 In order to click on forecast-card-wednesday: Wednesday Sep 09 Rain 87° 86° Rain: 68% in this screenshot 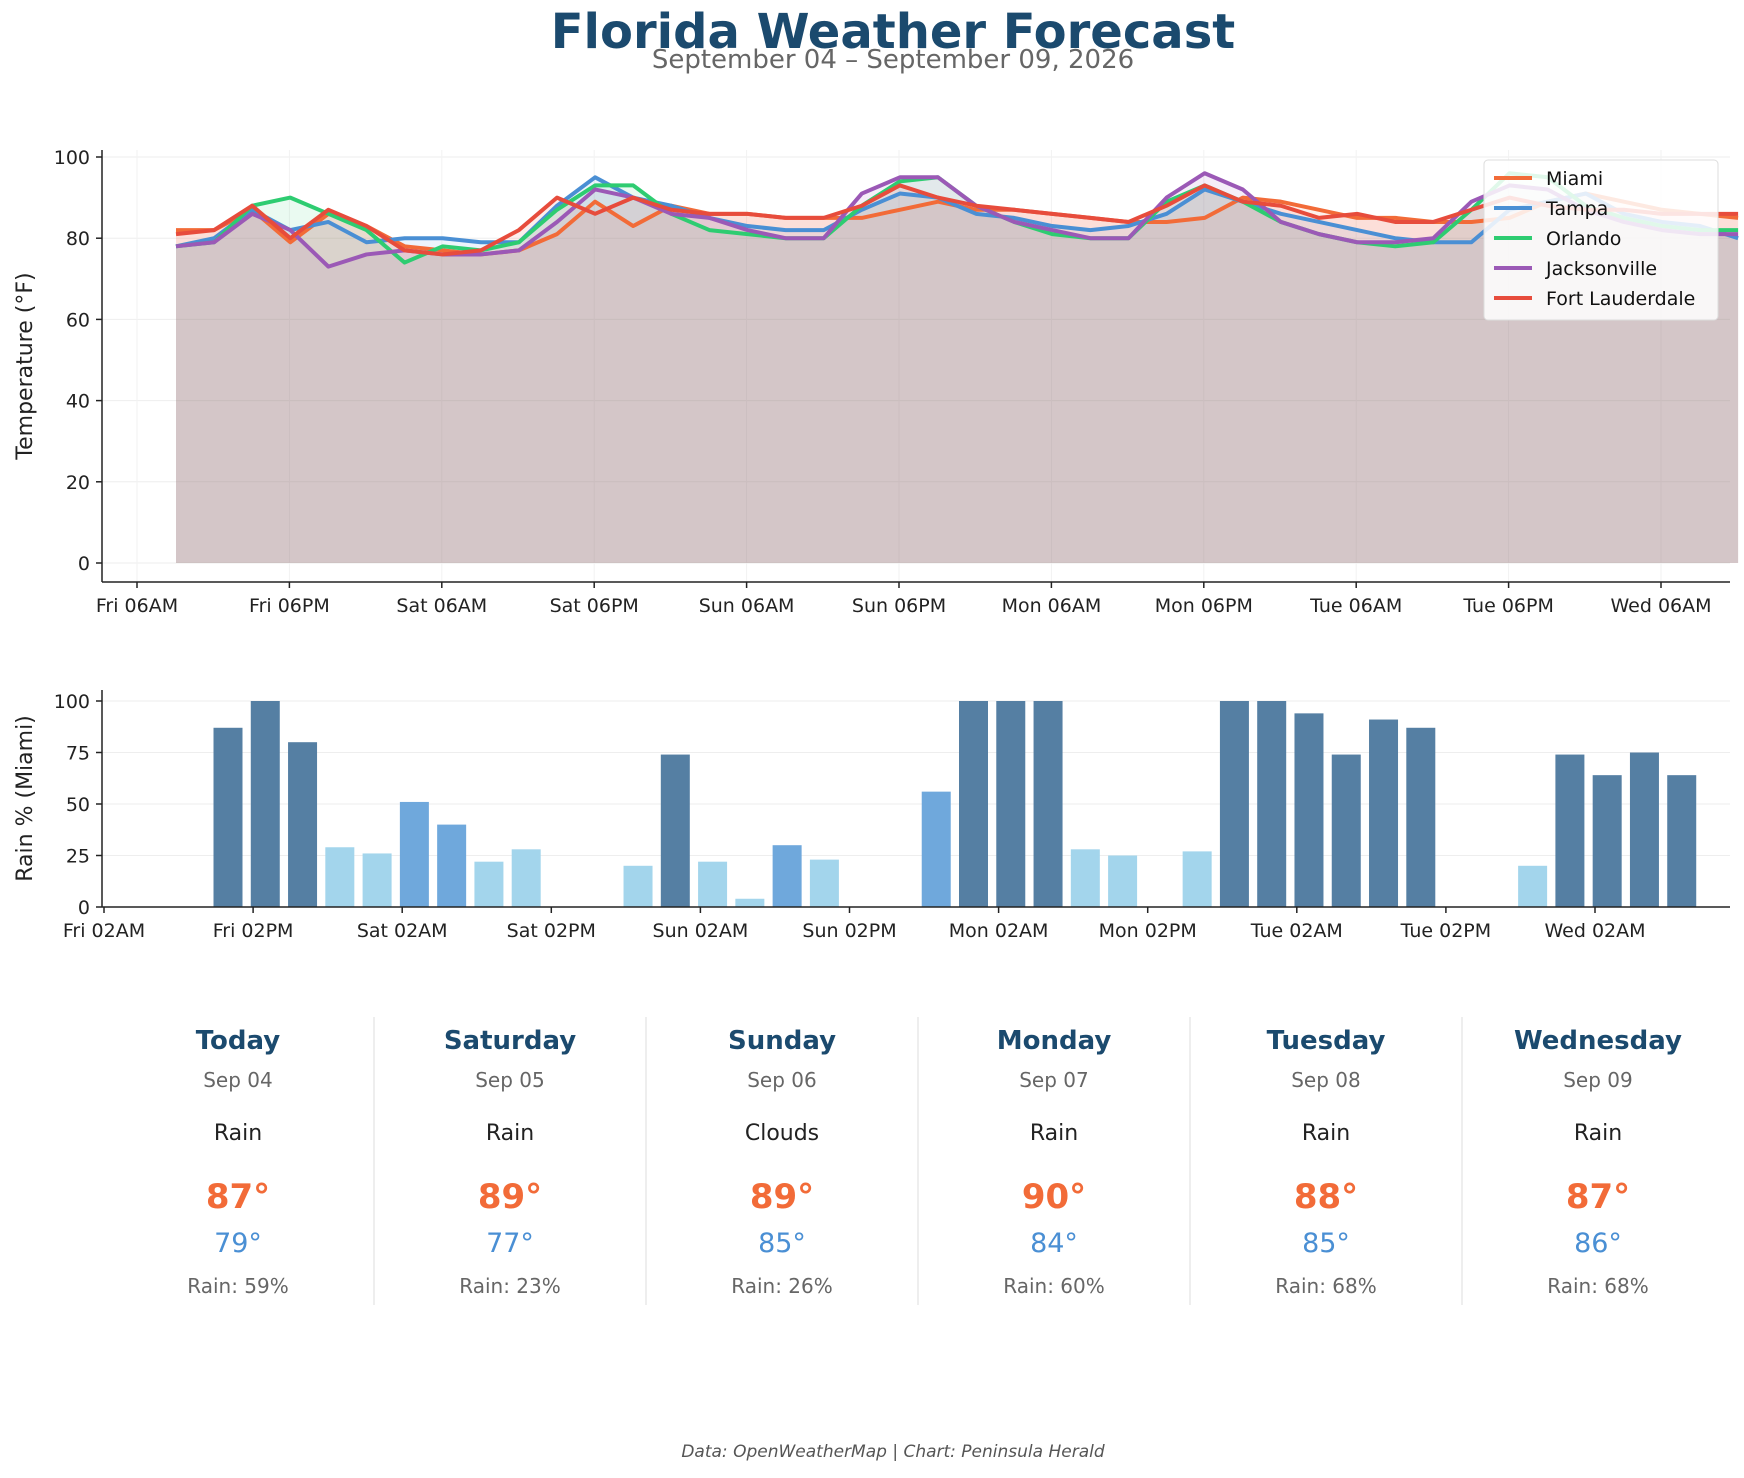, I will do `click(1571, 1161)`.